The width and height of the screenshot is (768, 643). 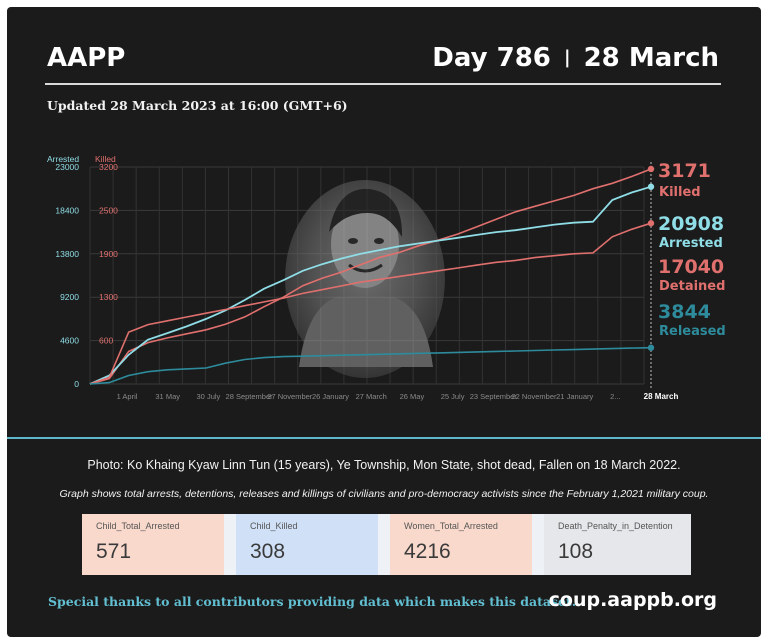 I want to click on stat-tile-death-penalty: Death_Penalty_in_Detention 108, so click(x=617, y=544).